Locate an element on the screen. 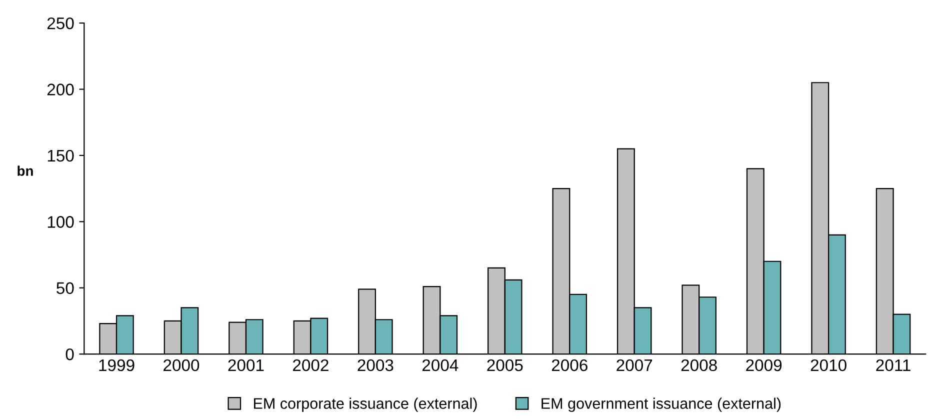  x-tick-label: 2004 is located at coordinates (440, 365).